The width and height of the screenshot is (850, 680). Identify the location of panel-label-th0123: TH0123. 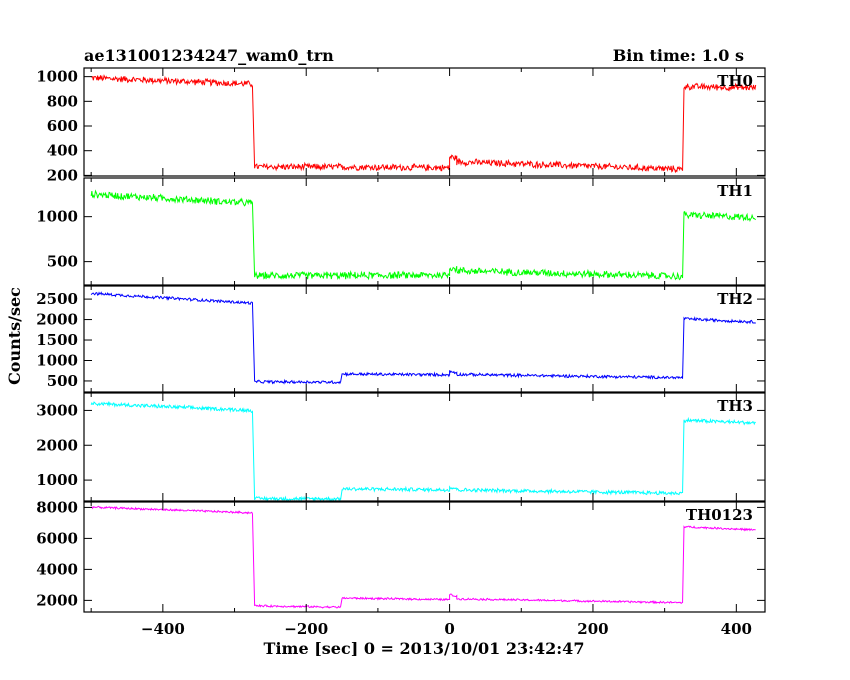
(719, 515).